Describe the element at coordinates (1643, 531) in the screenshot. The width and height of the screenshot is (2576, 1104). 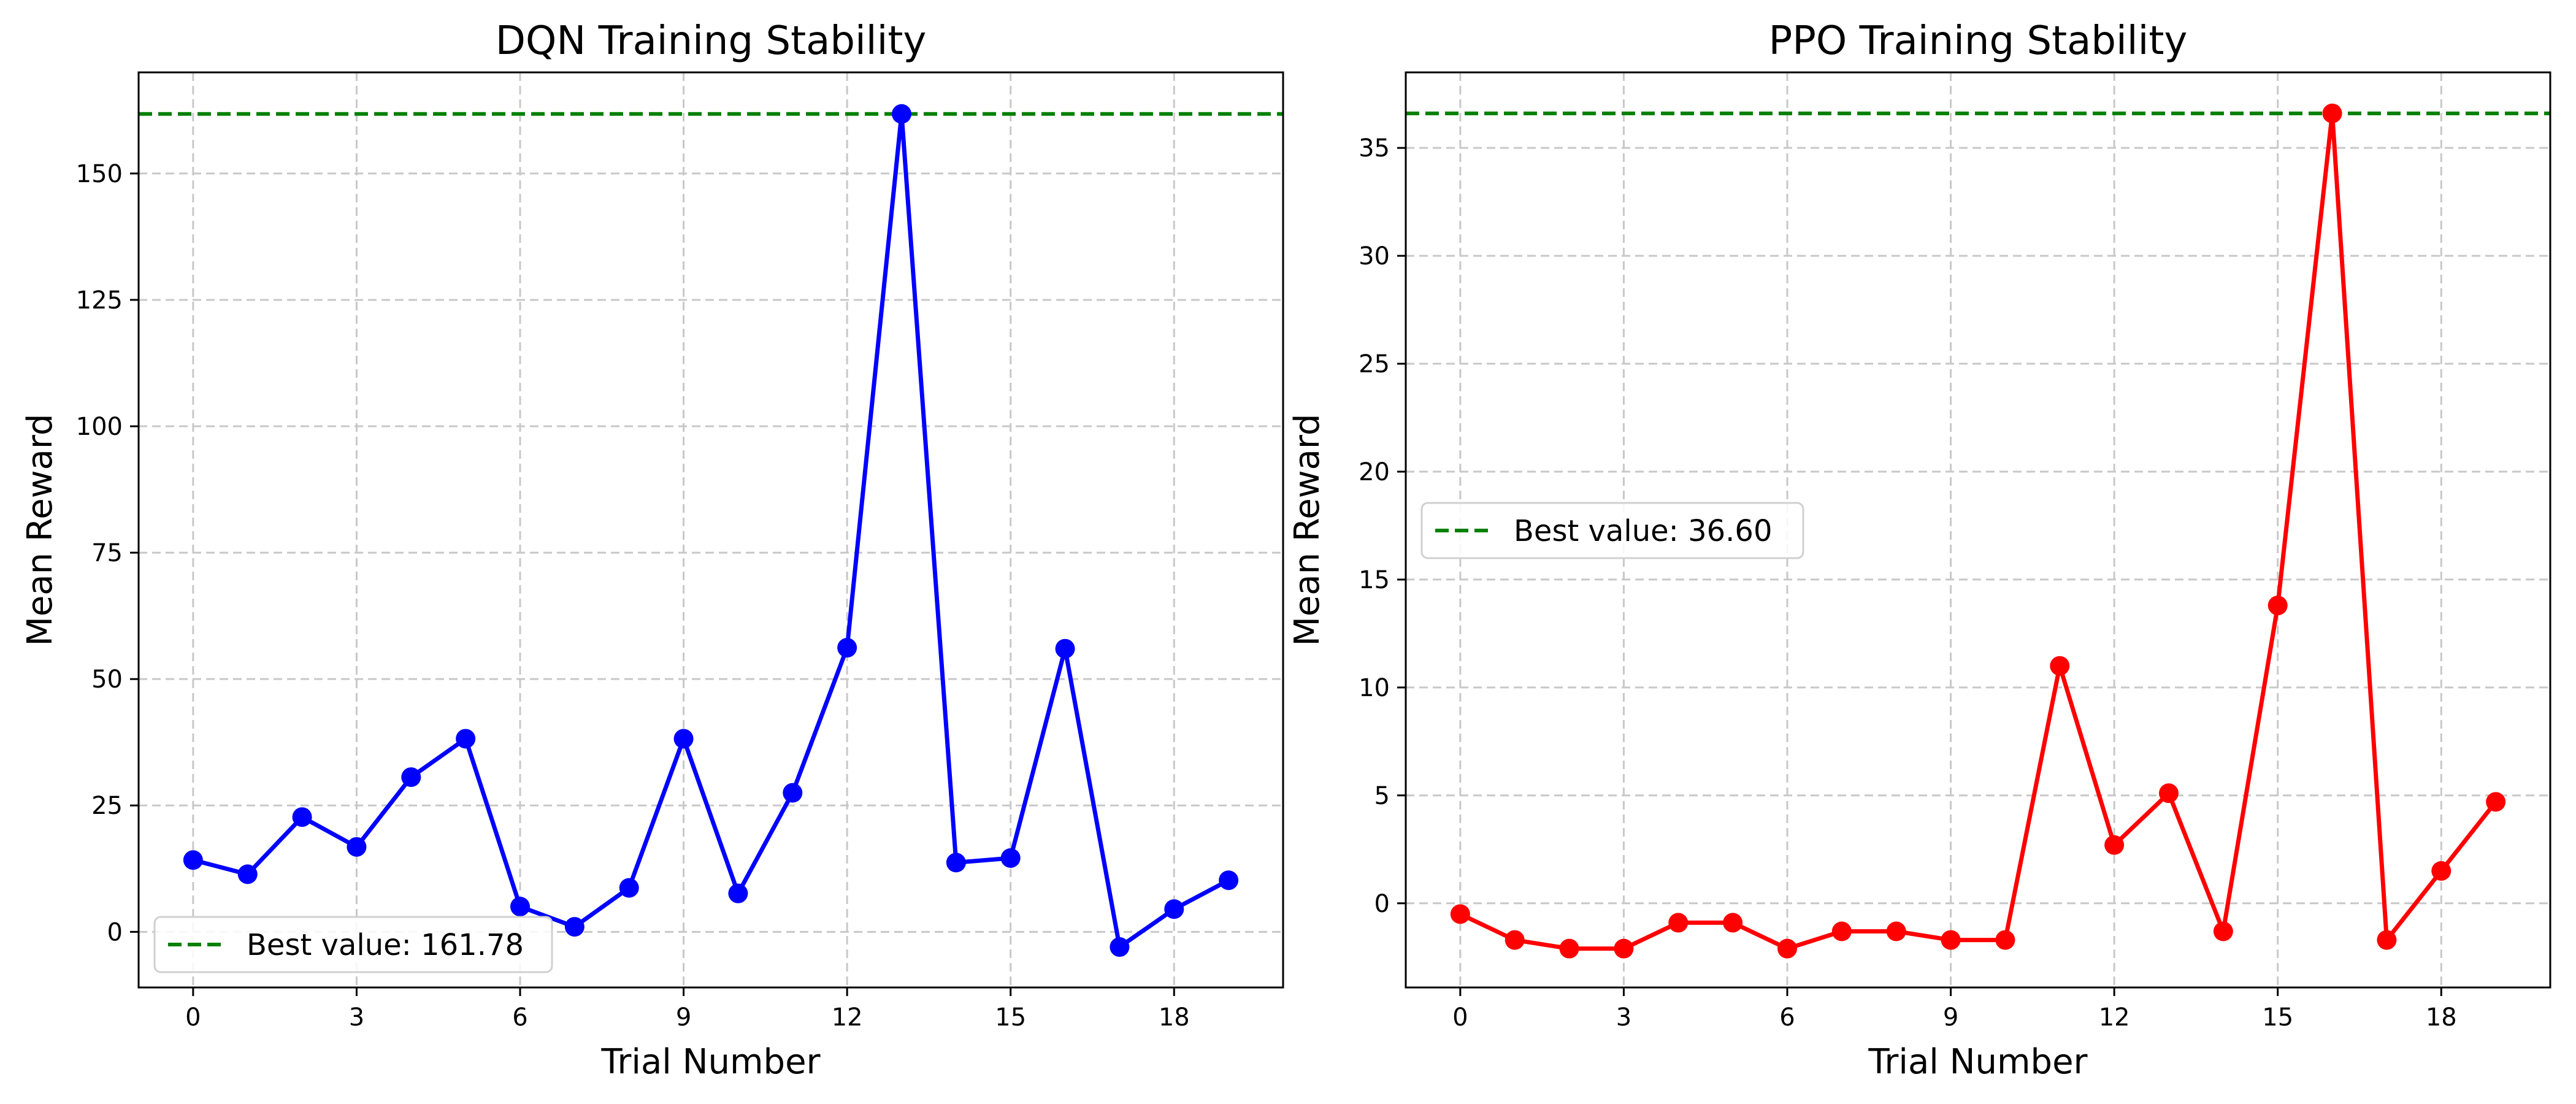
I see `ppo-legend-label: Best value: 36.60` at that location.